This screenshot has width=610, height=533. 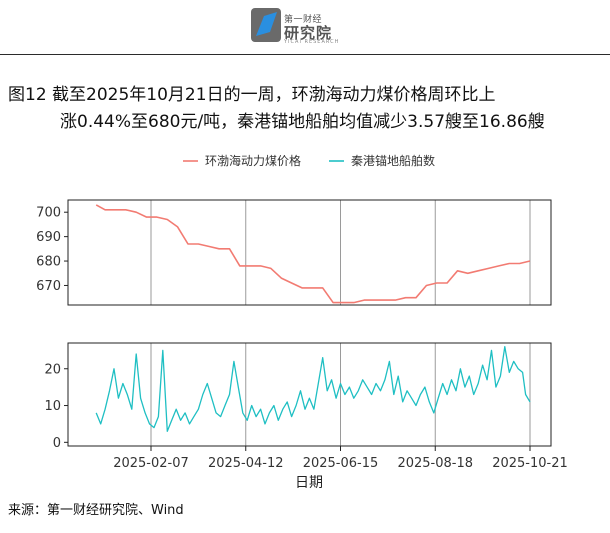 What do you see at coordinates (151, 463) in the screenshot?
I see `x-tick-label-0: 2025-02-07` at bounding box center [151, 463].